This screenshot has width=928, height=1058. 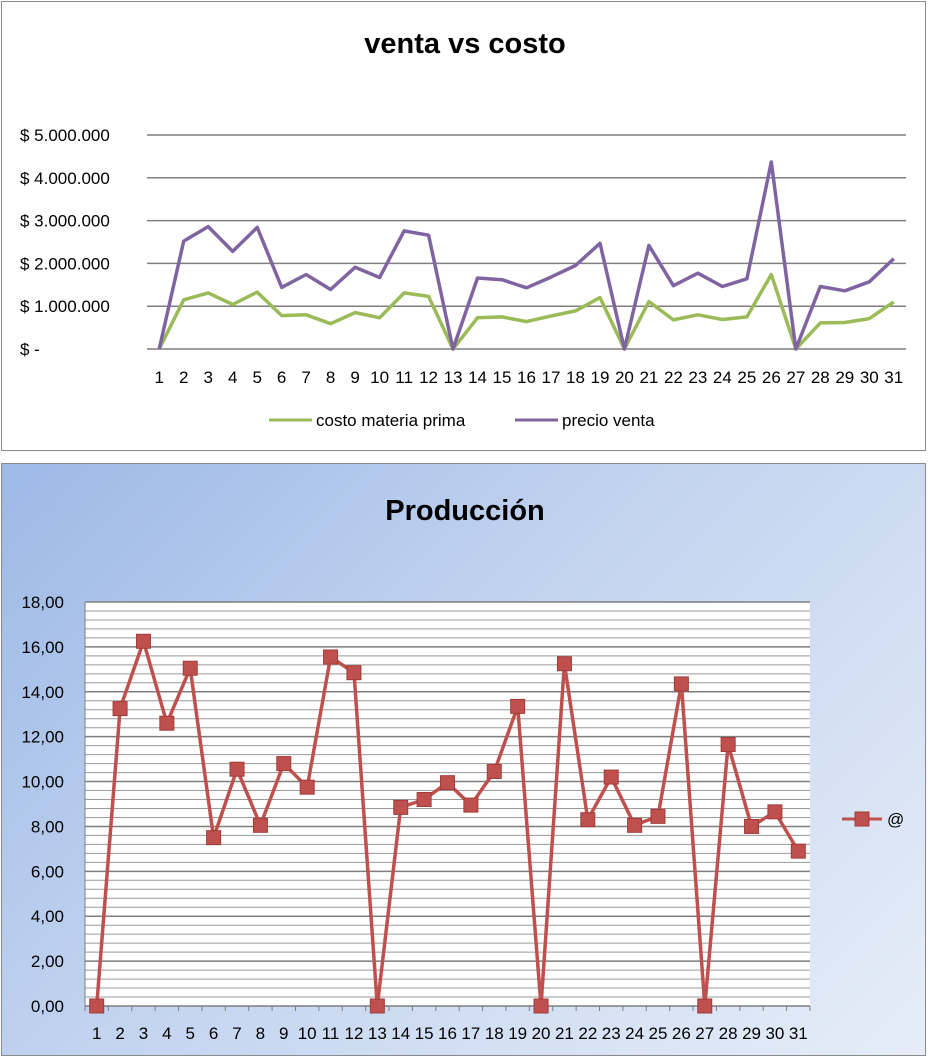 What do you see at coordinates (728, 1033) in the screenshot?
I see `x-tick-label: 28` at bounding box center [728, 1033].